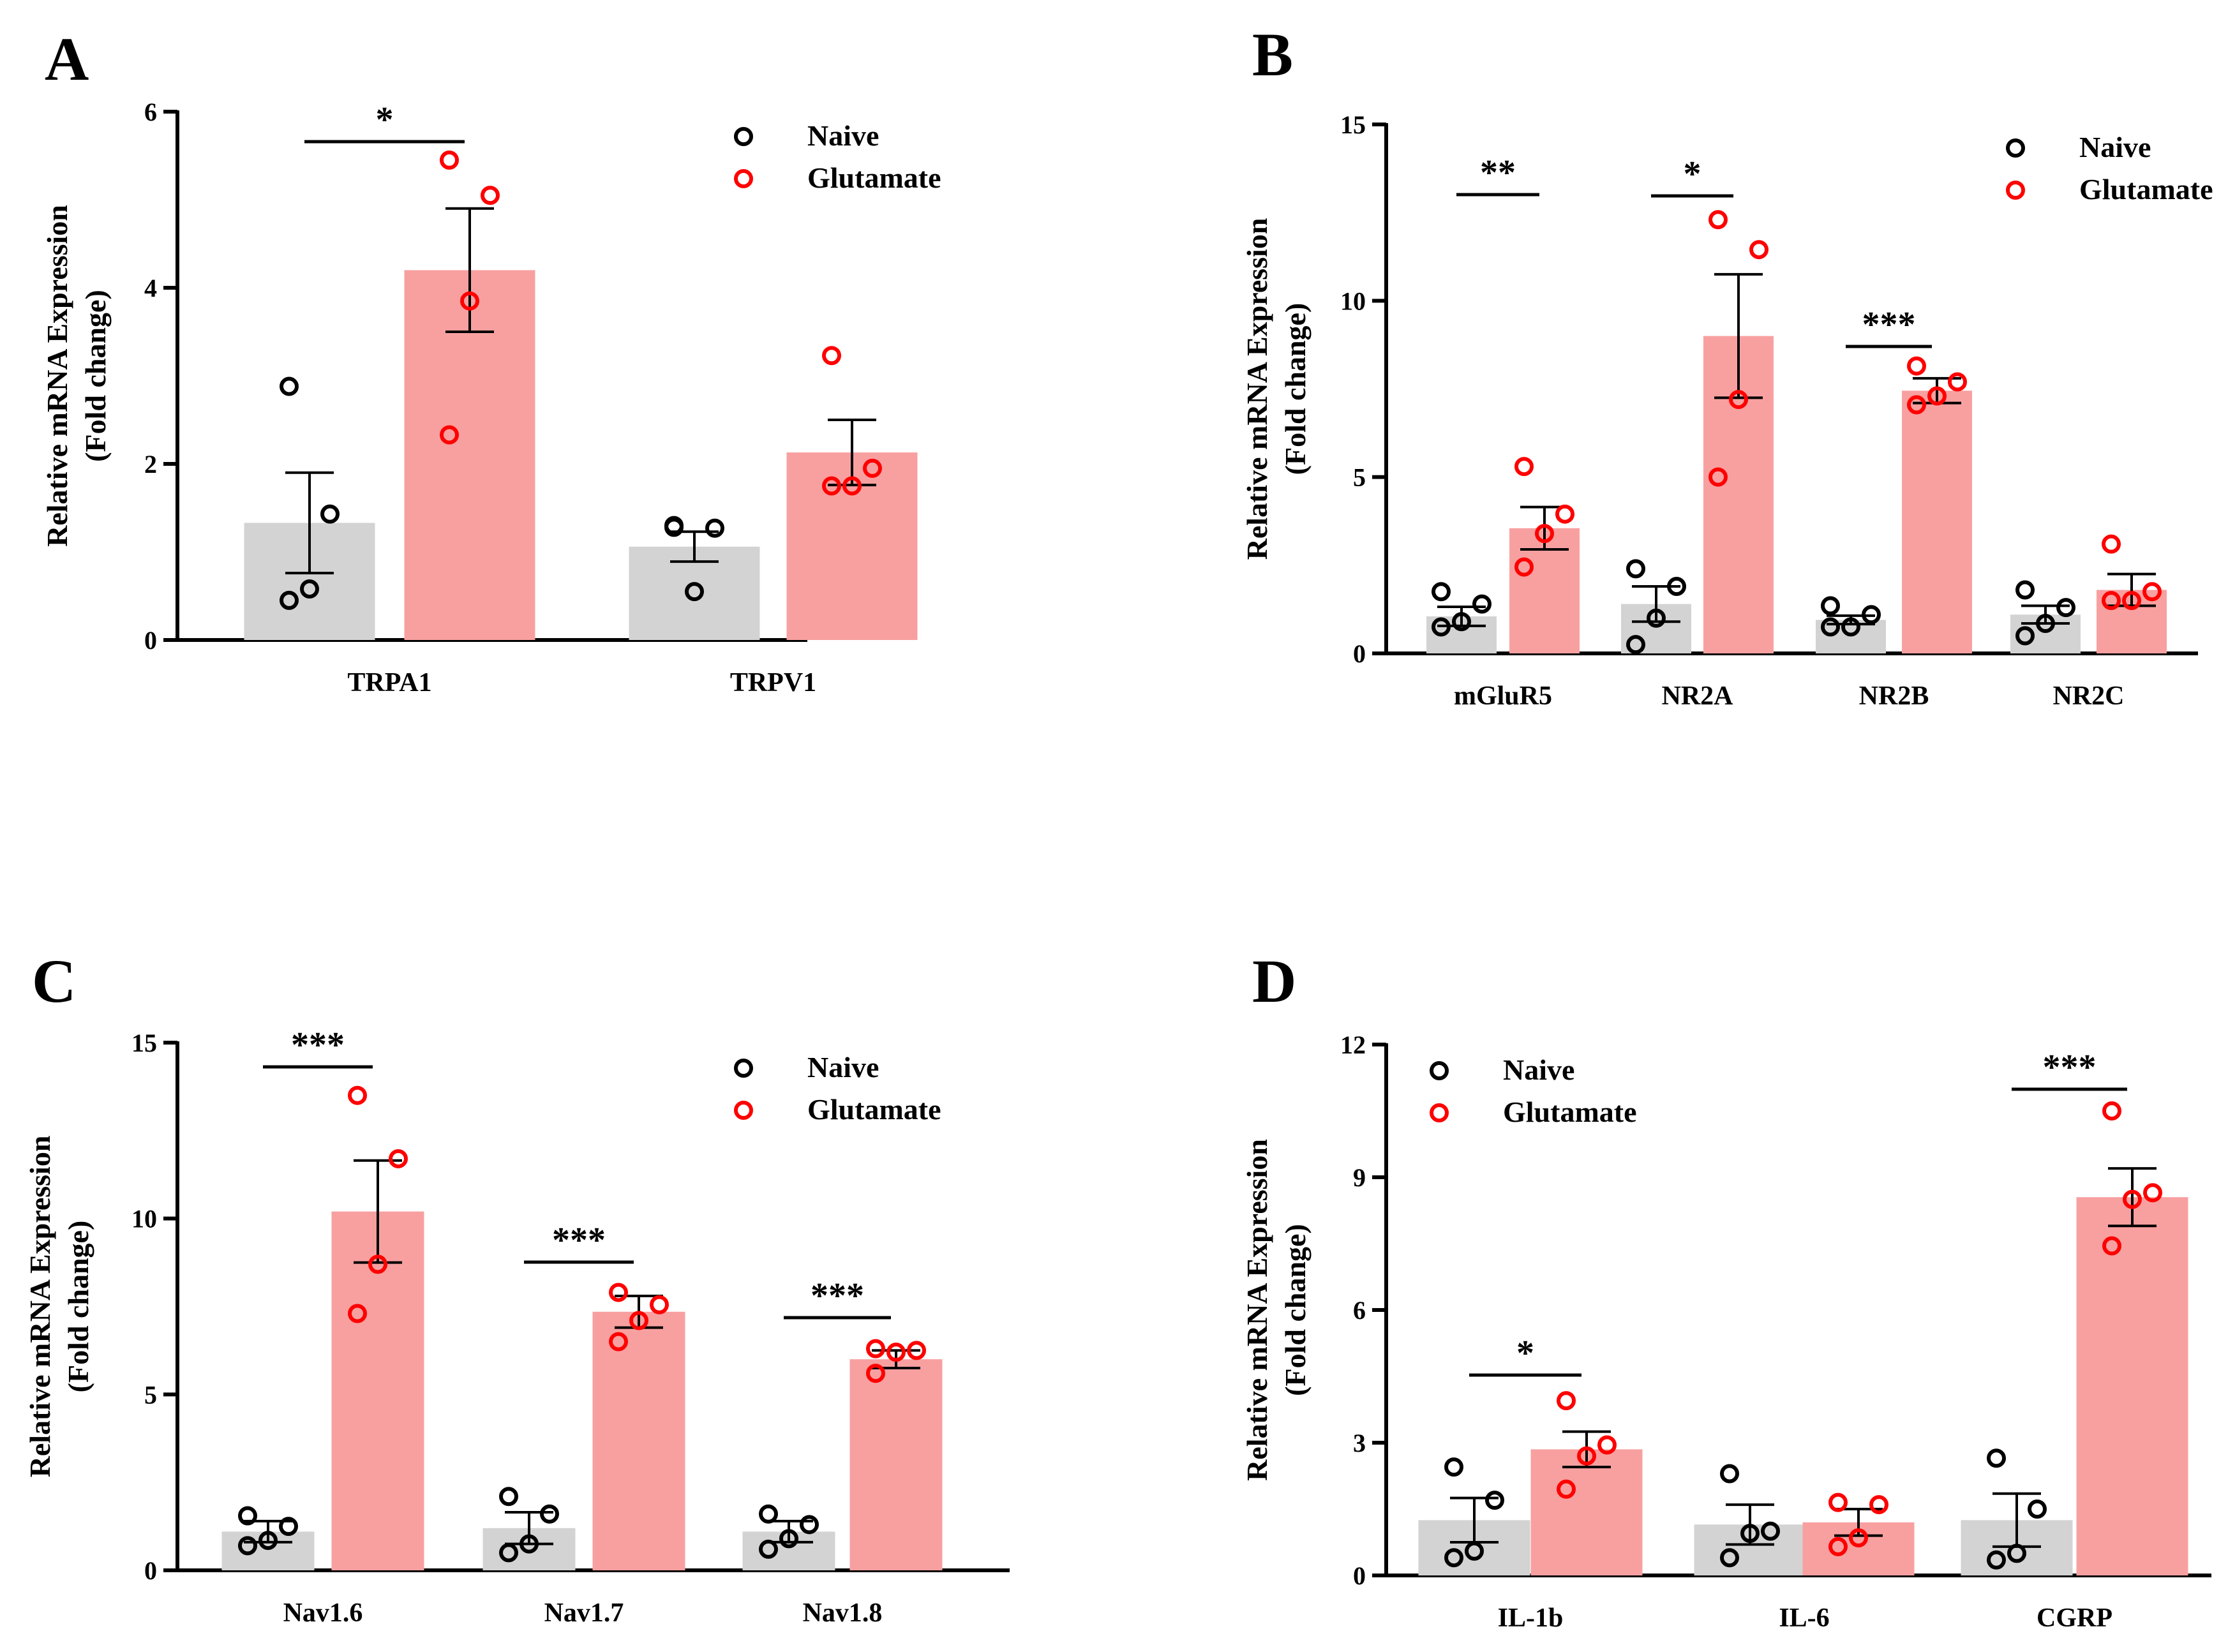  I want to click on x-tick-label: IL-1b, so click(1531, 1619).